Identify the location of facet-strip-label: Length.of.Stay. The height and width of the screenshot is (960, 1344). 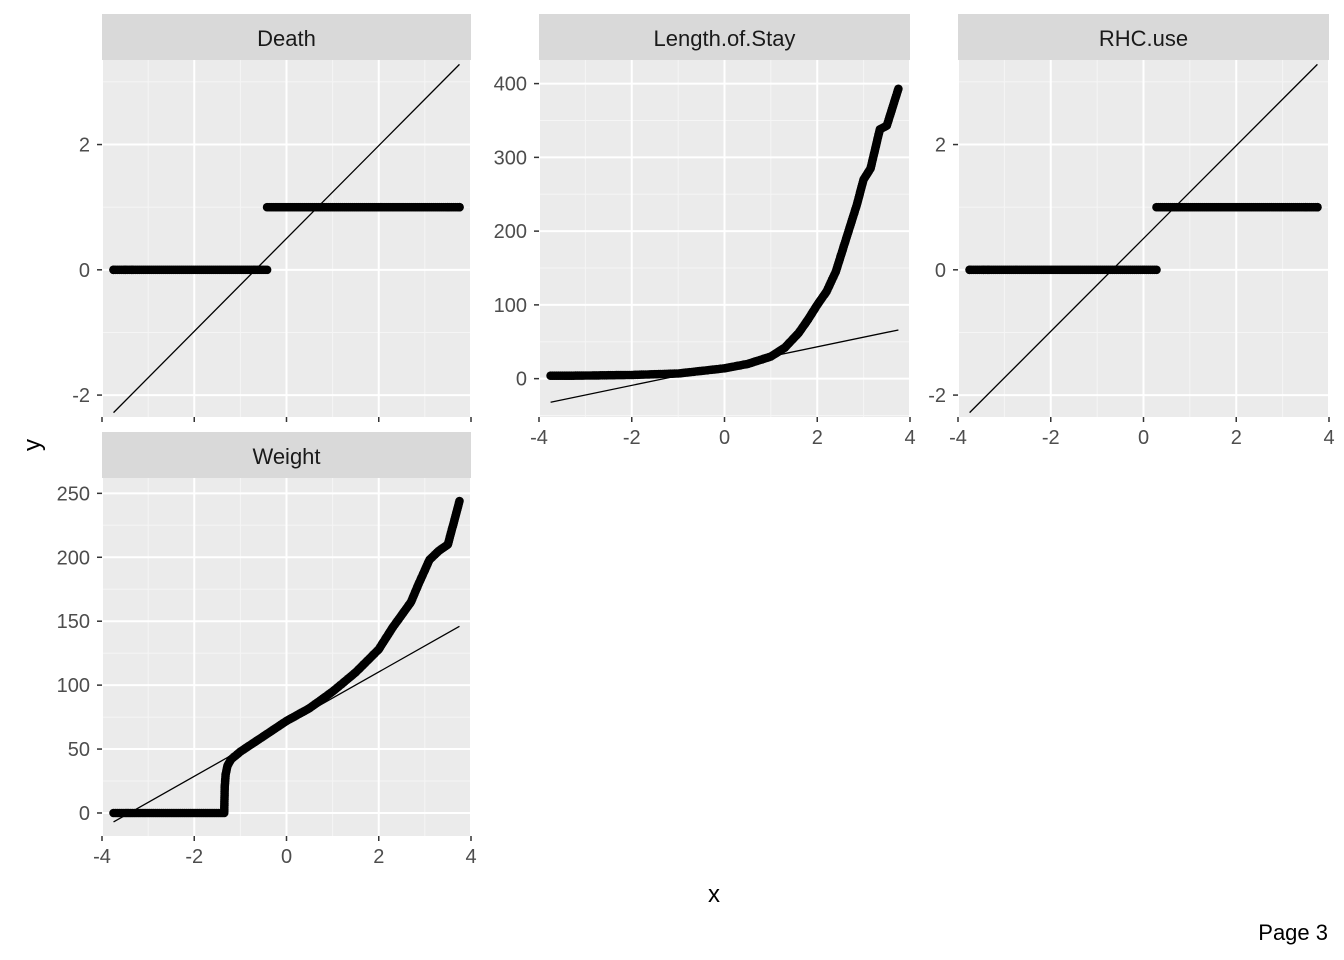
(725, 38).